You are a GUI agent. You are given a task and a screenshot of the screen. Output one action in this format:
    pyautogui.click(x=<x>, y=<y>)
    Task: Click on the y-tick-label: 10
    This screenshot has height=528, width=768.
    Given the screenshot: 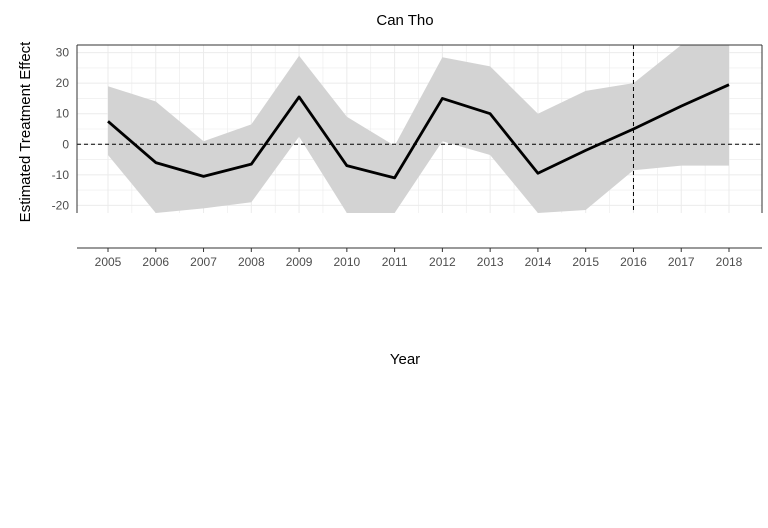 What is the action you would take?
    pyautogui.click(x=63, y=114)
    